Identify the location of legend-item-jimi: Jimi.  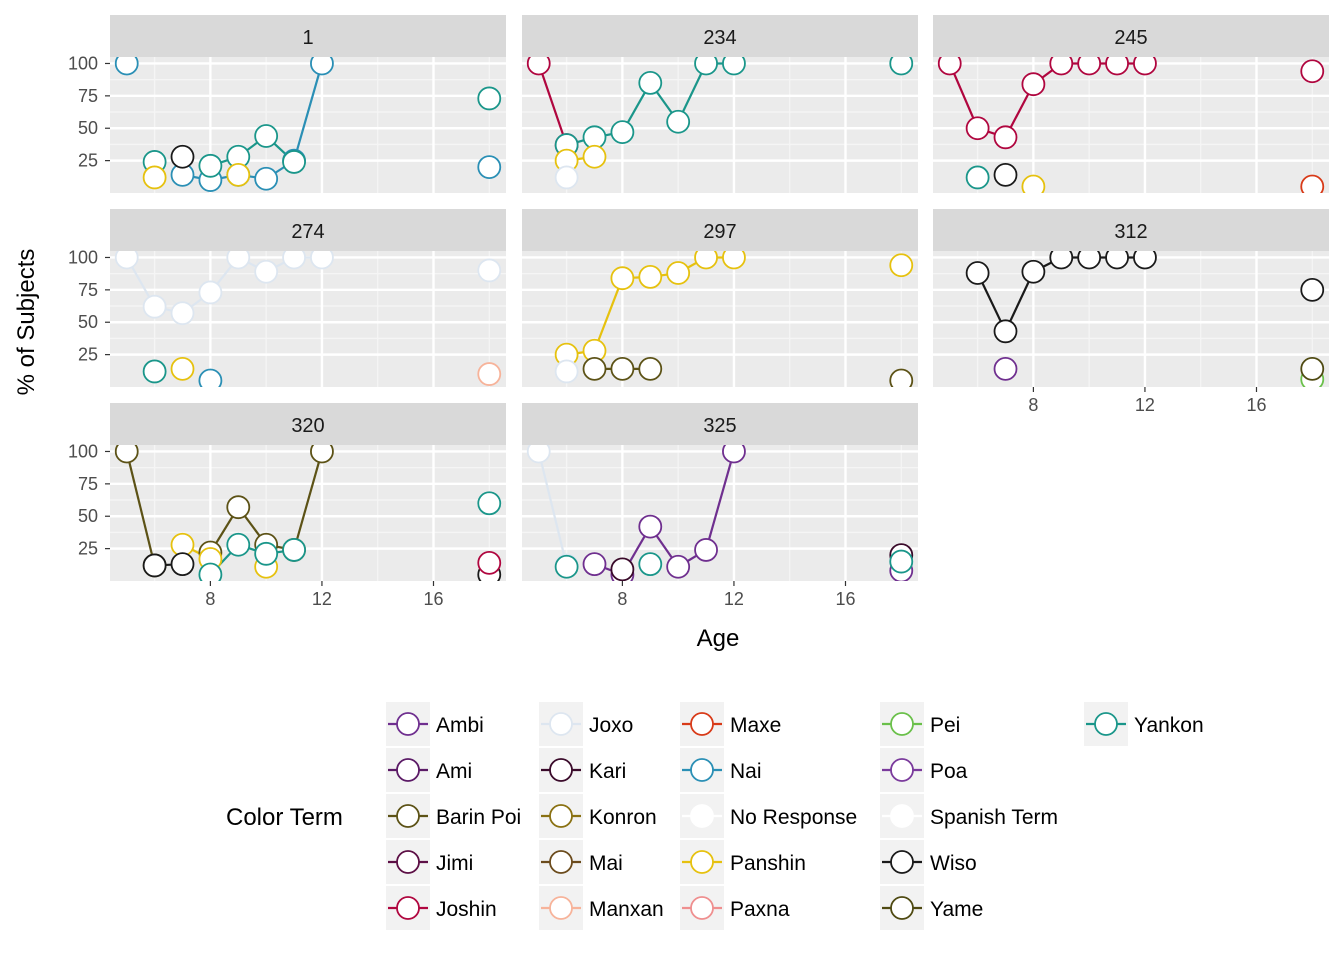
(429, 862).